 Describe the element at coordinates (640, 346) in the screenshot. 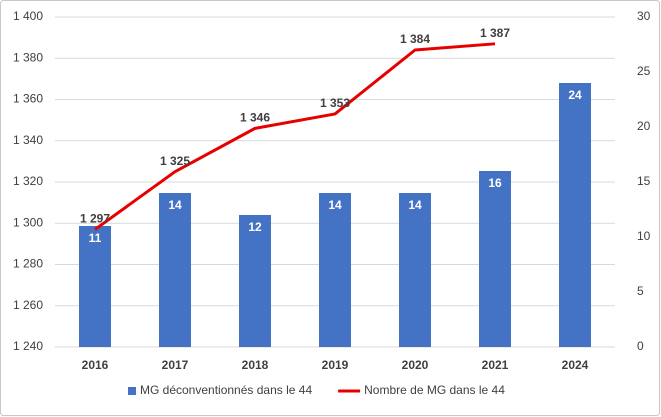

I see `y2-tick-label: 0` at that location.